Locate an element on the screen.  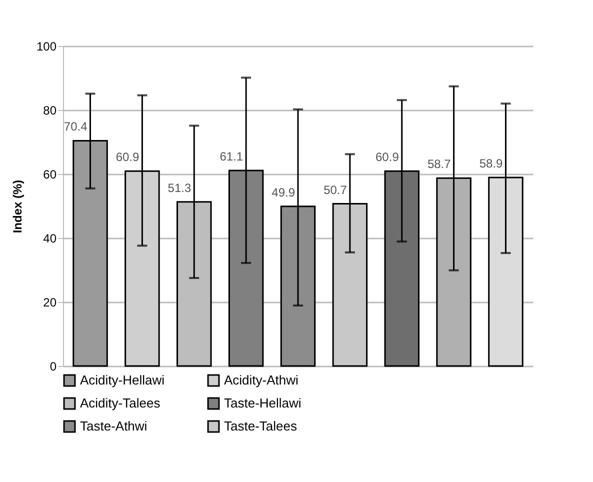
data-label: 58.7 is located at coordinates (439, 164).